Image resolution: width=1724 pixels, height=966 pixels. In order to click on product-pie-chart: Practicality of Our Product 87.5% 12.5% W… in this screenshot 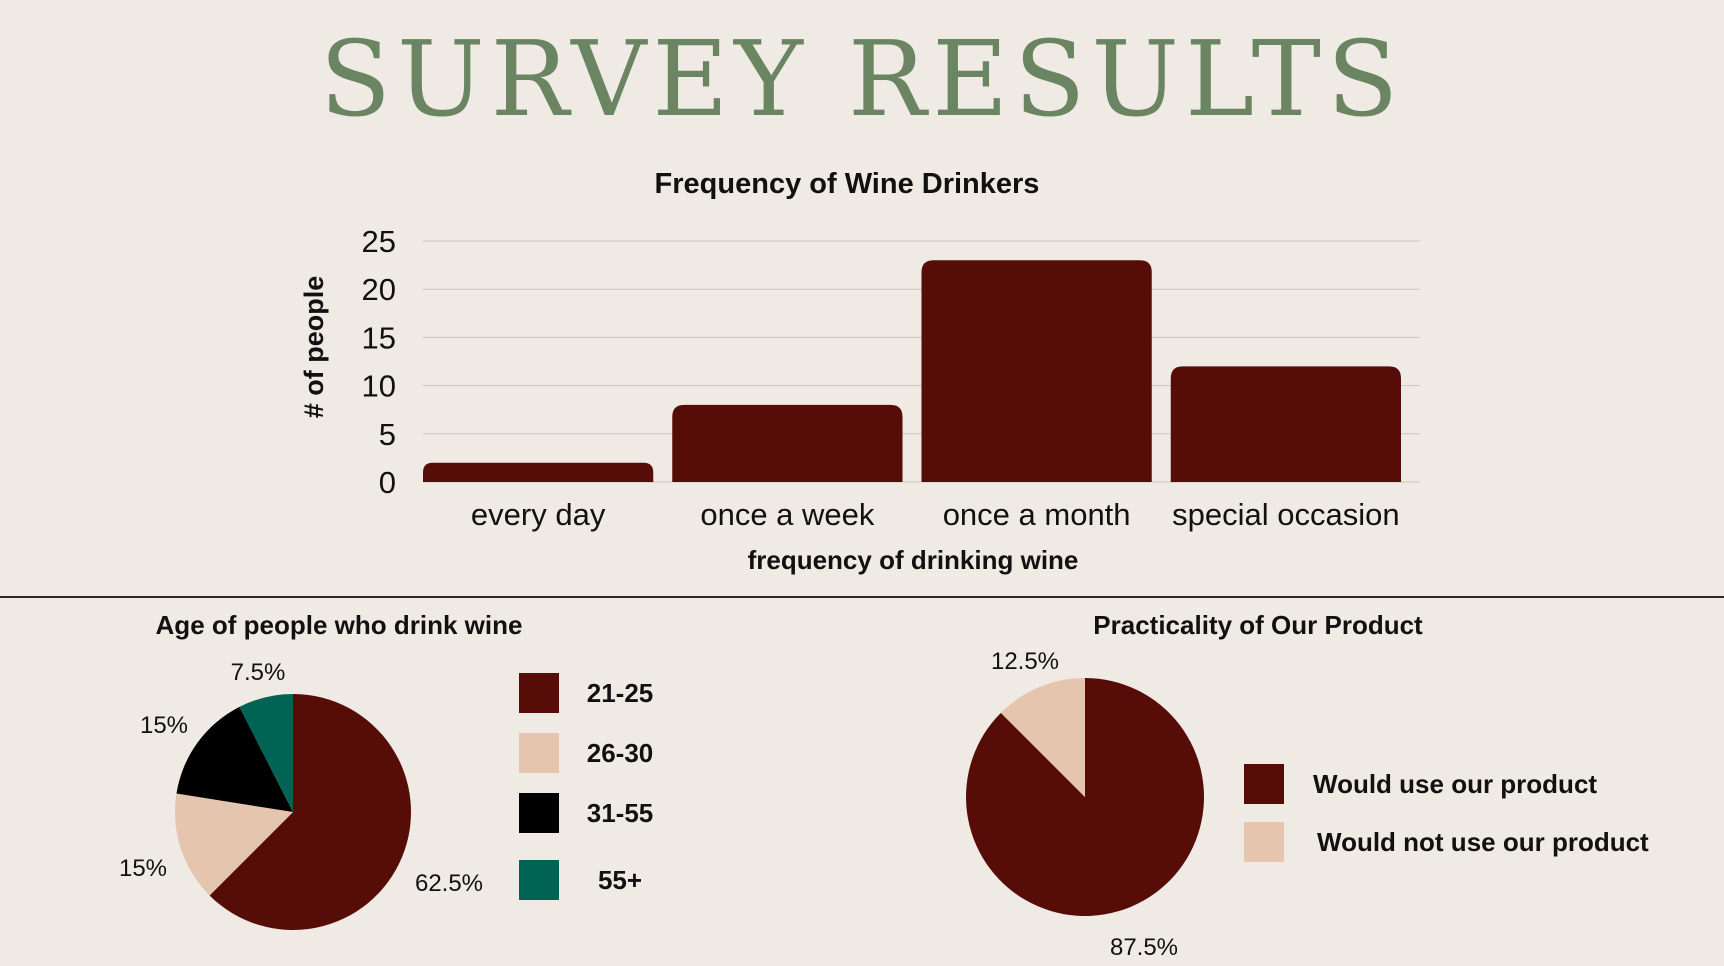, I will do `click(1307, 785)`.